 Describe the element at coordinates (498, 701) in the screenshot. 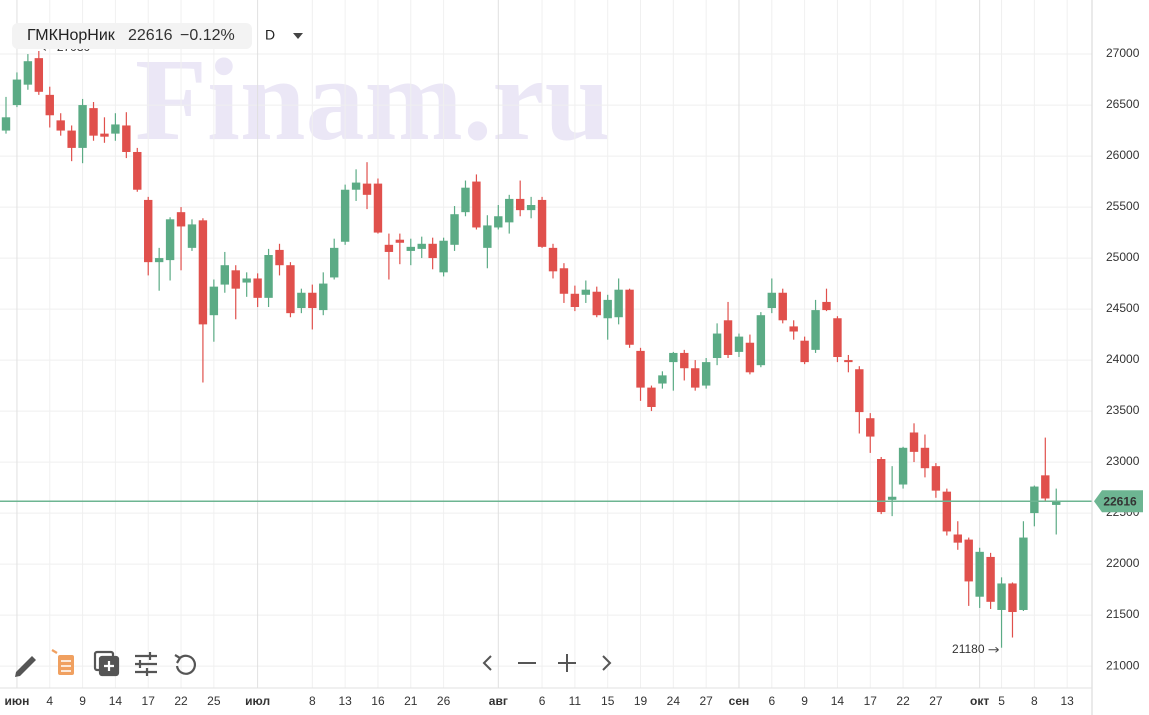

I see `x-tick-label: авг` at that location.